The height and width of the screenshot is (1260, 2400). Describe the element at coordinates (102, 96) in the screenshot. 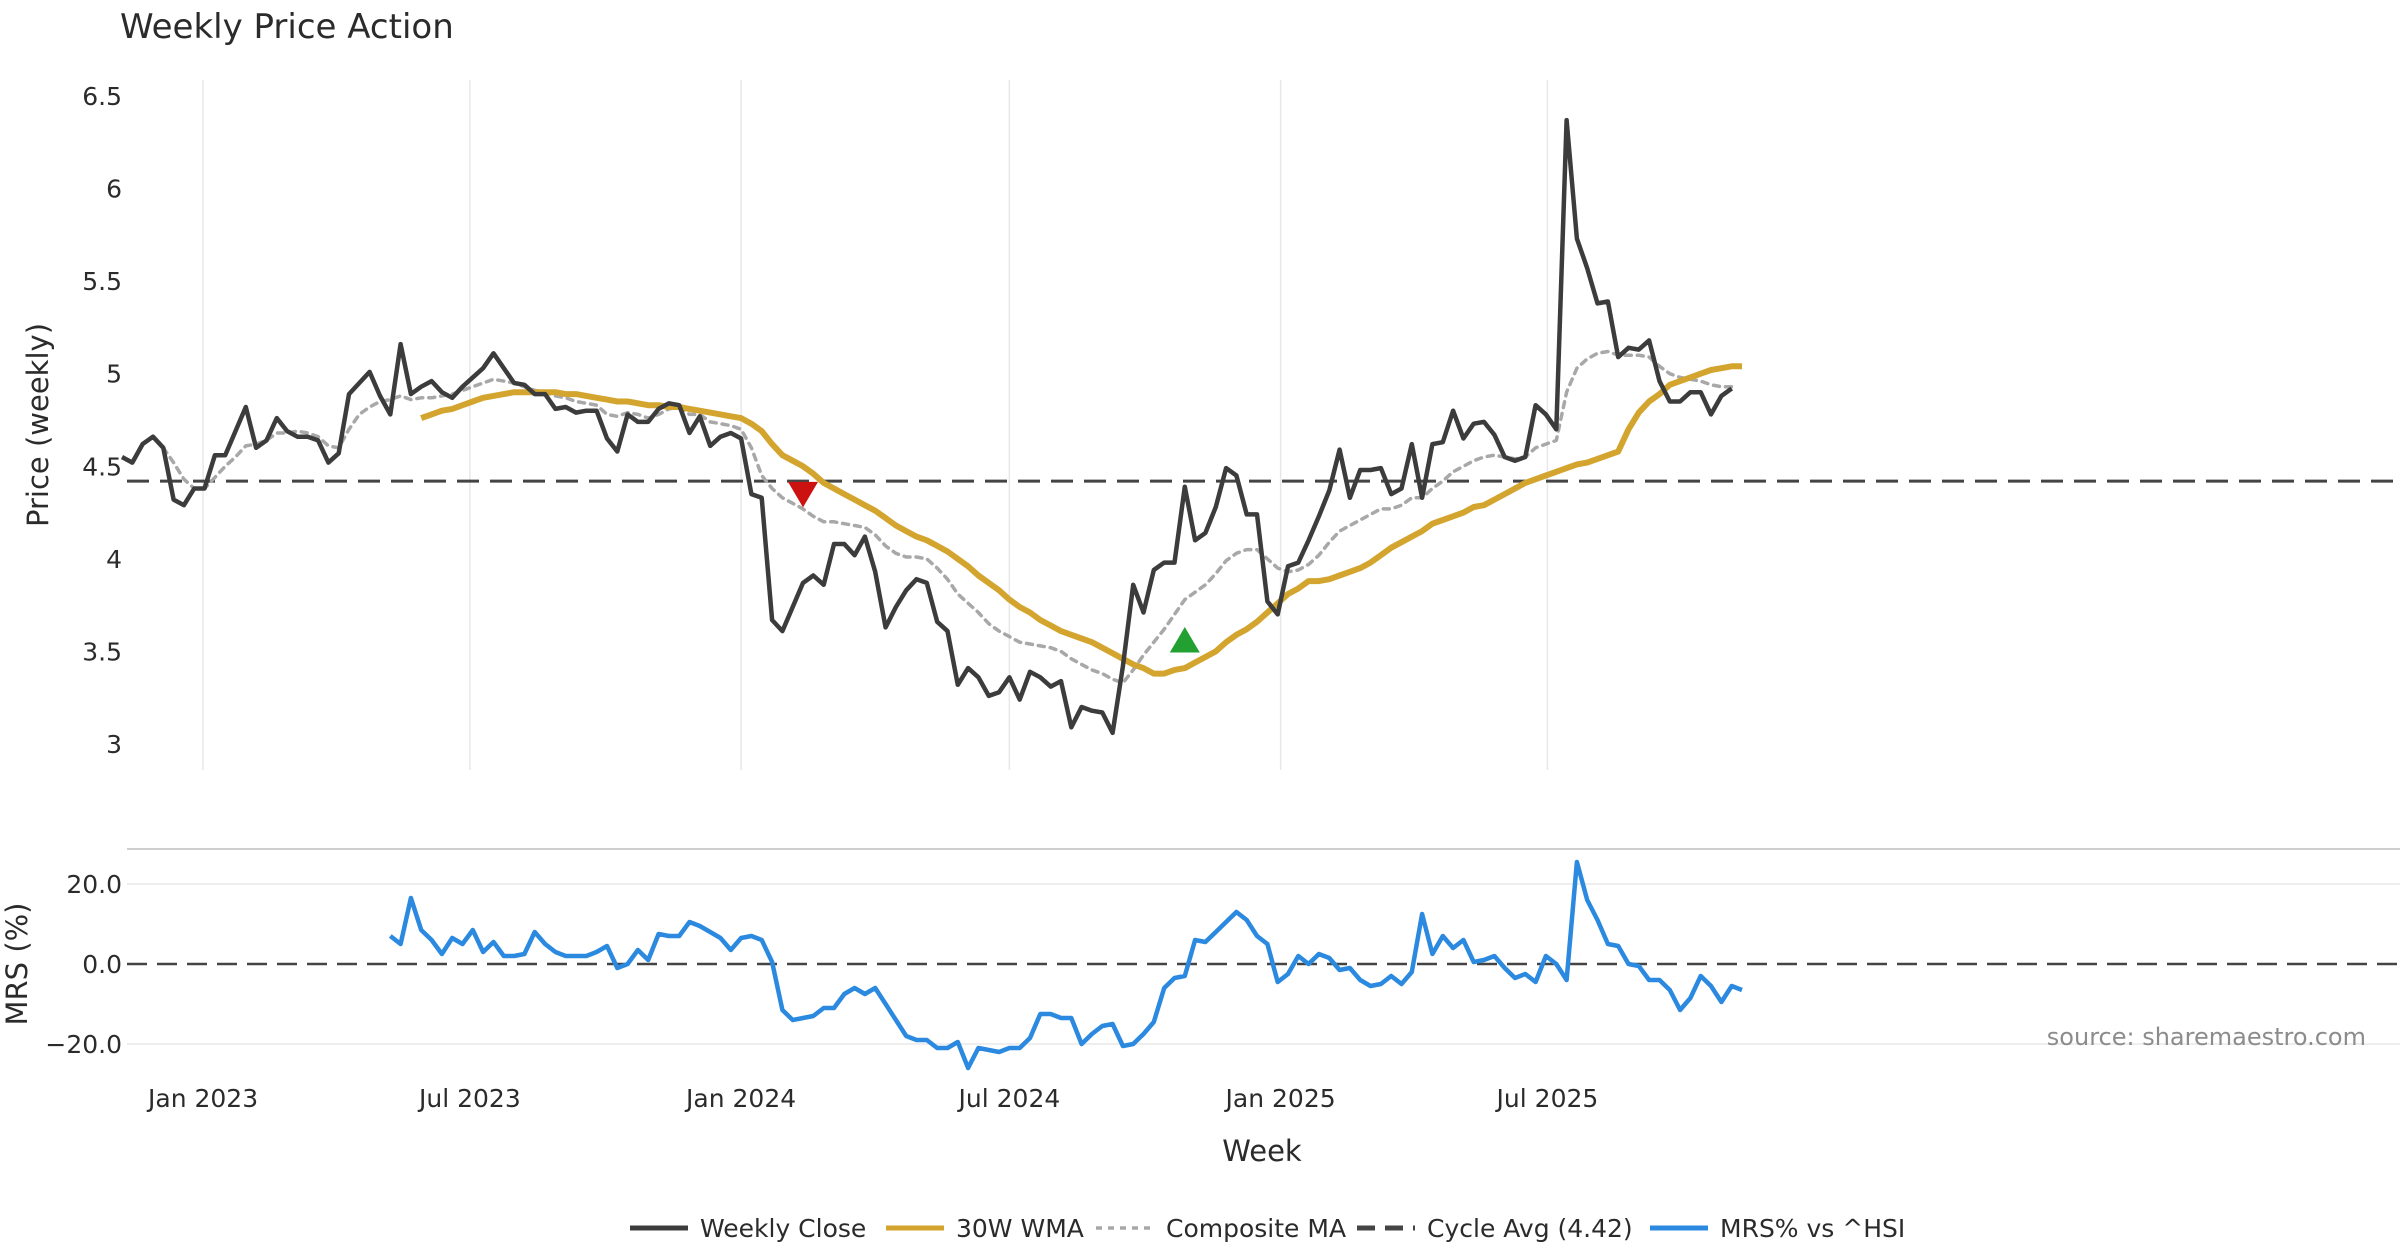

I see `price-y-tick-7: 6.5` at that location.